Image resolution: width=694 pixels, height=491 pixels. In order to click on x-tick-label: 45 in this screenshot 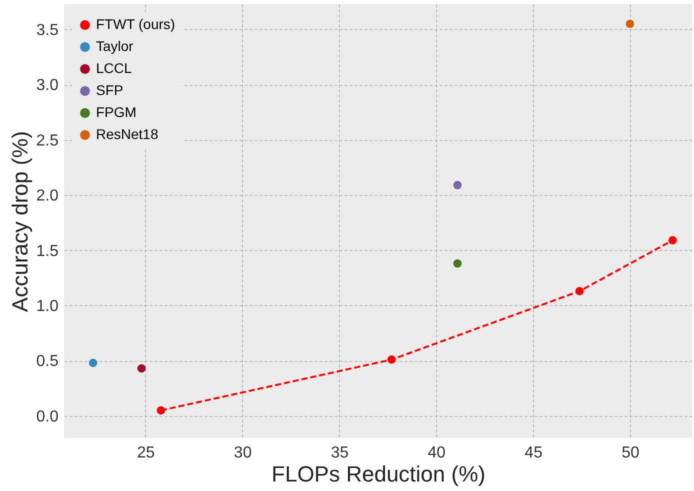, I will do `click(533, 453)`.